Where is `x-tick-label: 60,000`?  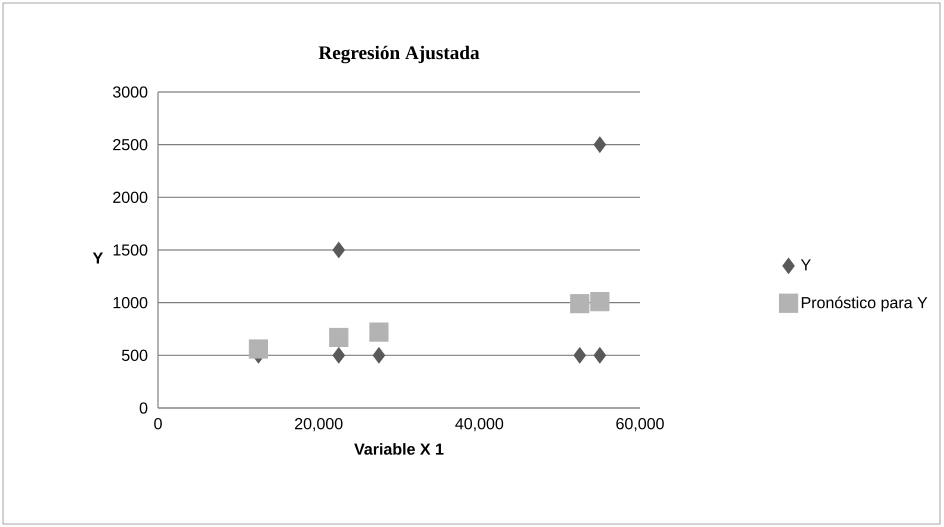 x-tick-label: 60,000 is located at coordinates (640, 425).